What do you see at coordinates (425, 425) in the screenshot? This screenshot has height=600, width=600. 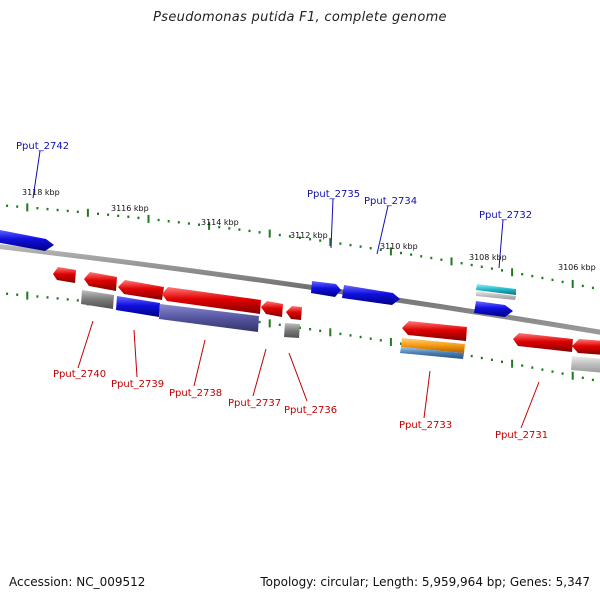 I see `gene-label-pput-2733: Pput_2733` at bounding box center [425, 425].